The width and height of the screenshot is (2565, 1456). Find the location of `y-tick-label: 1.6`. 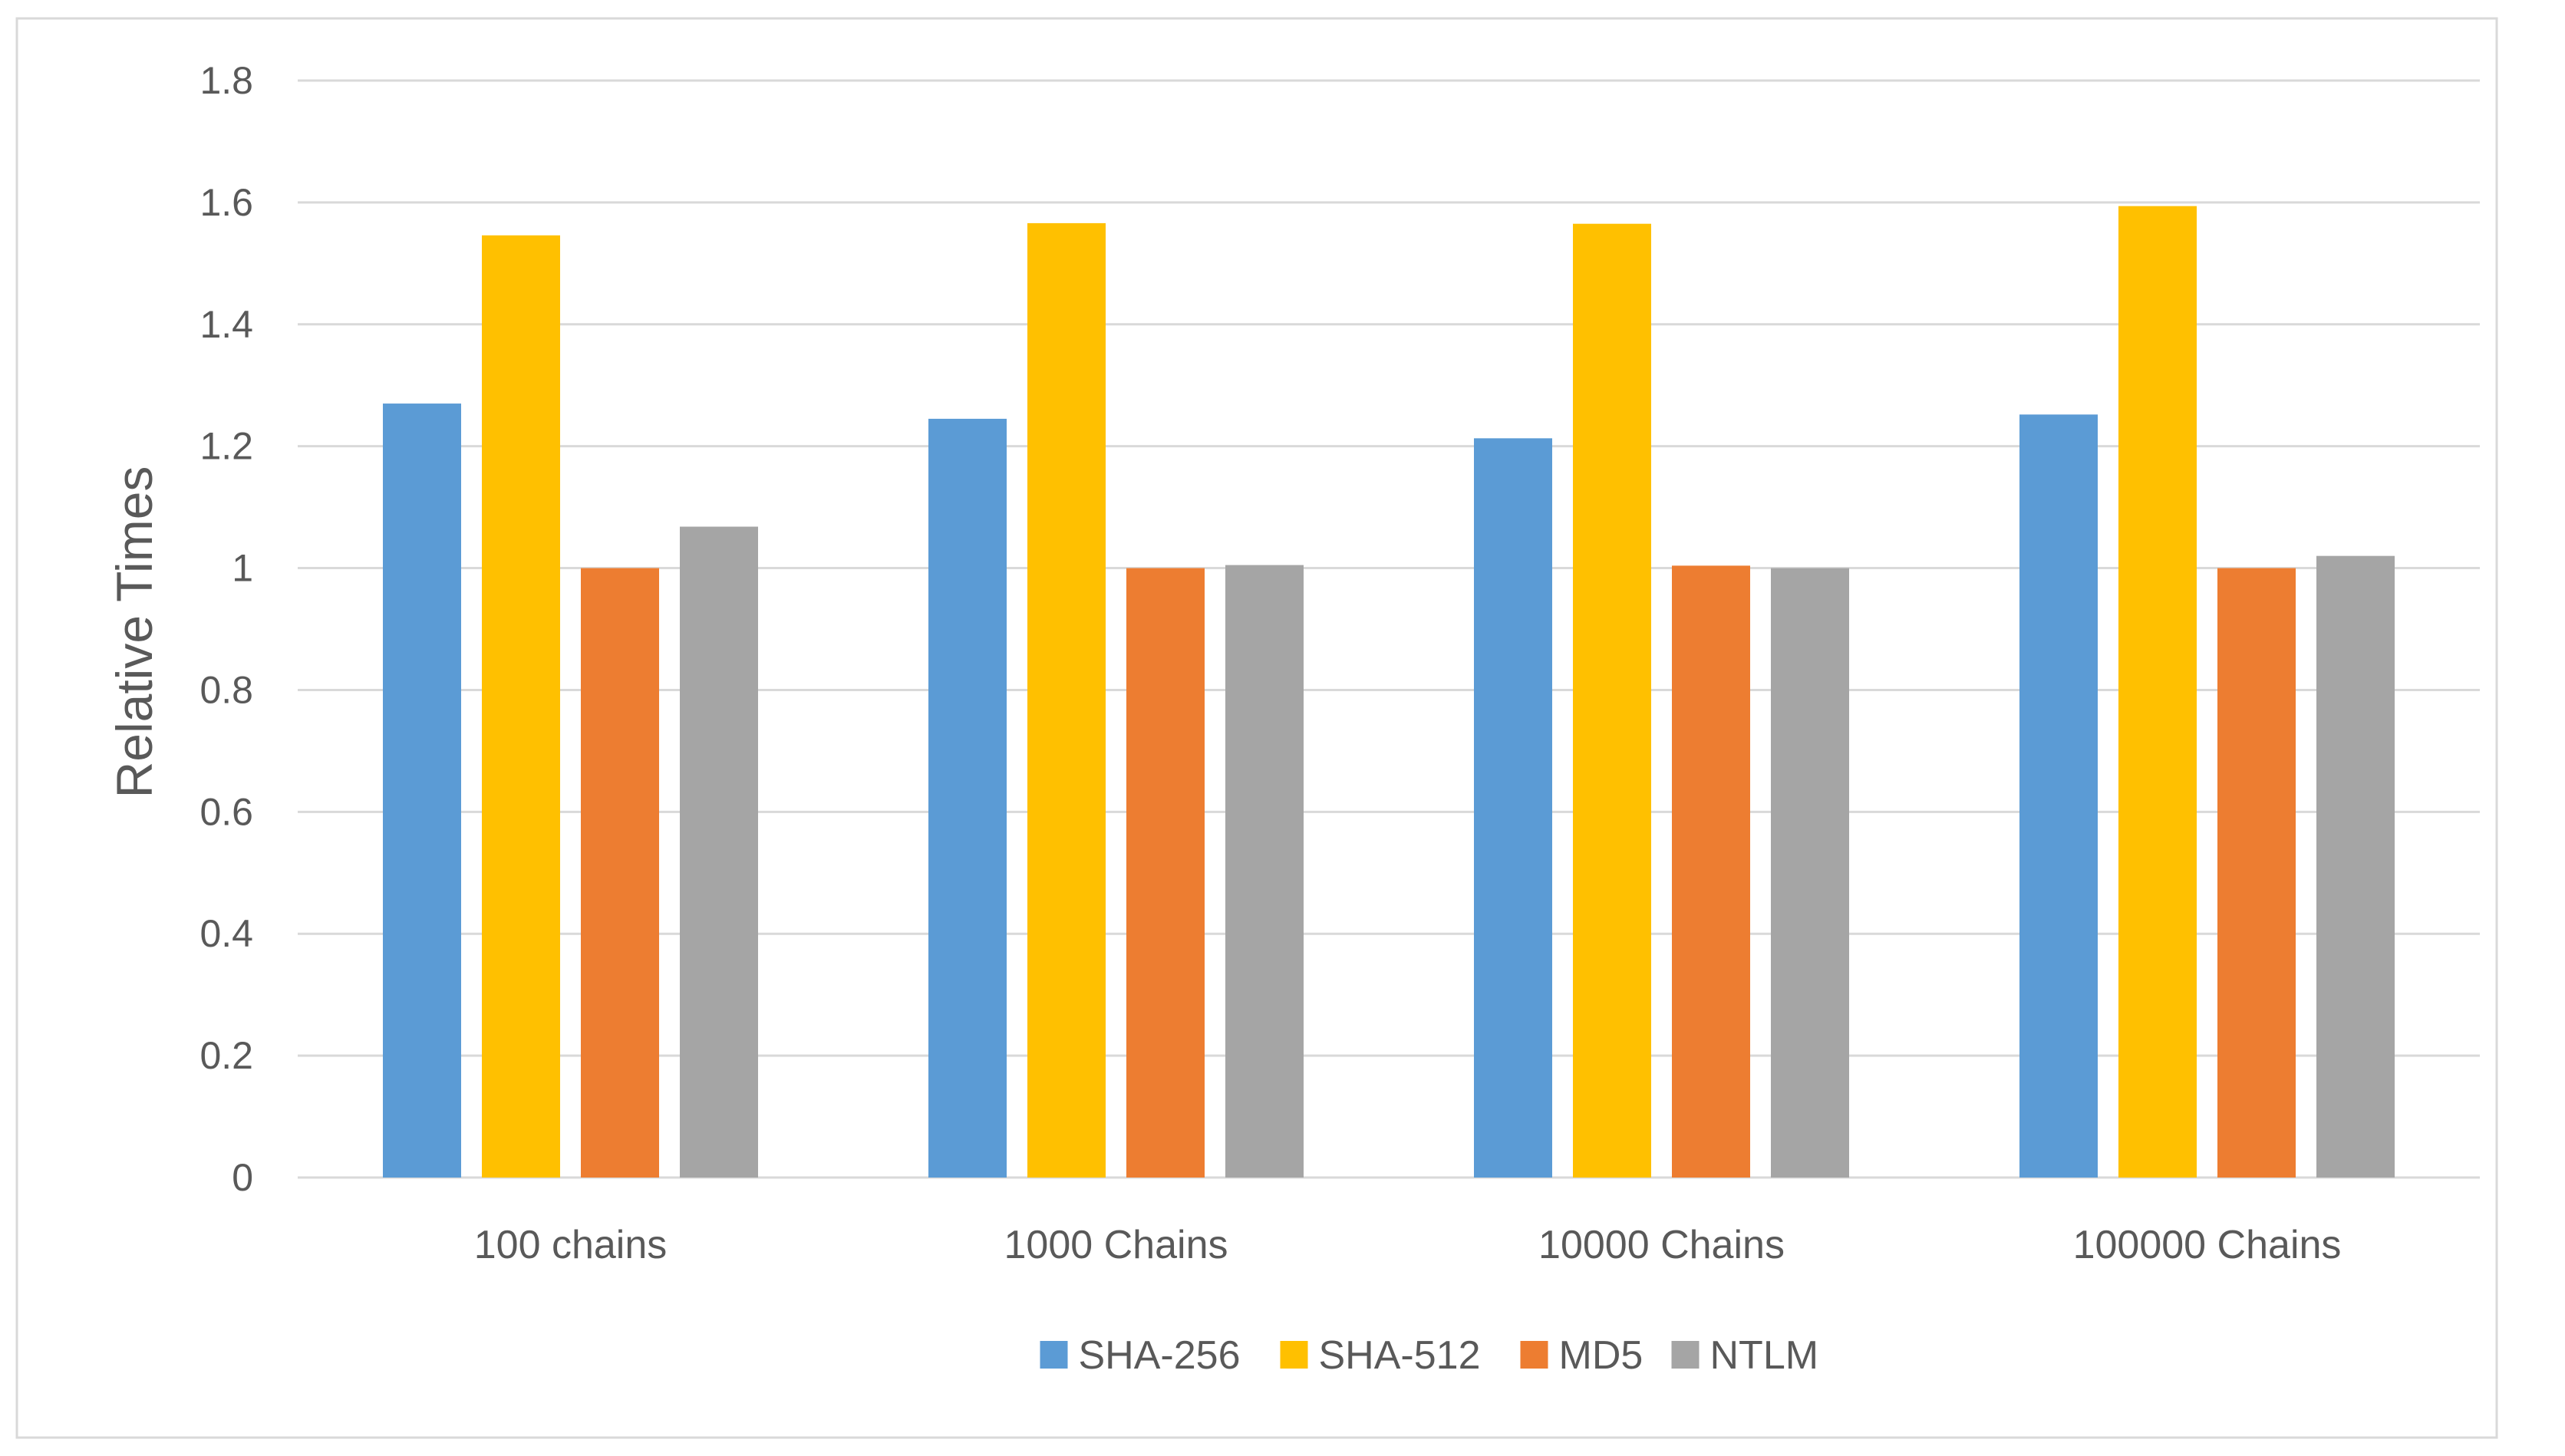

y-tick-label: 1.6 is located at coordinates (226, 202).